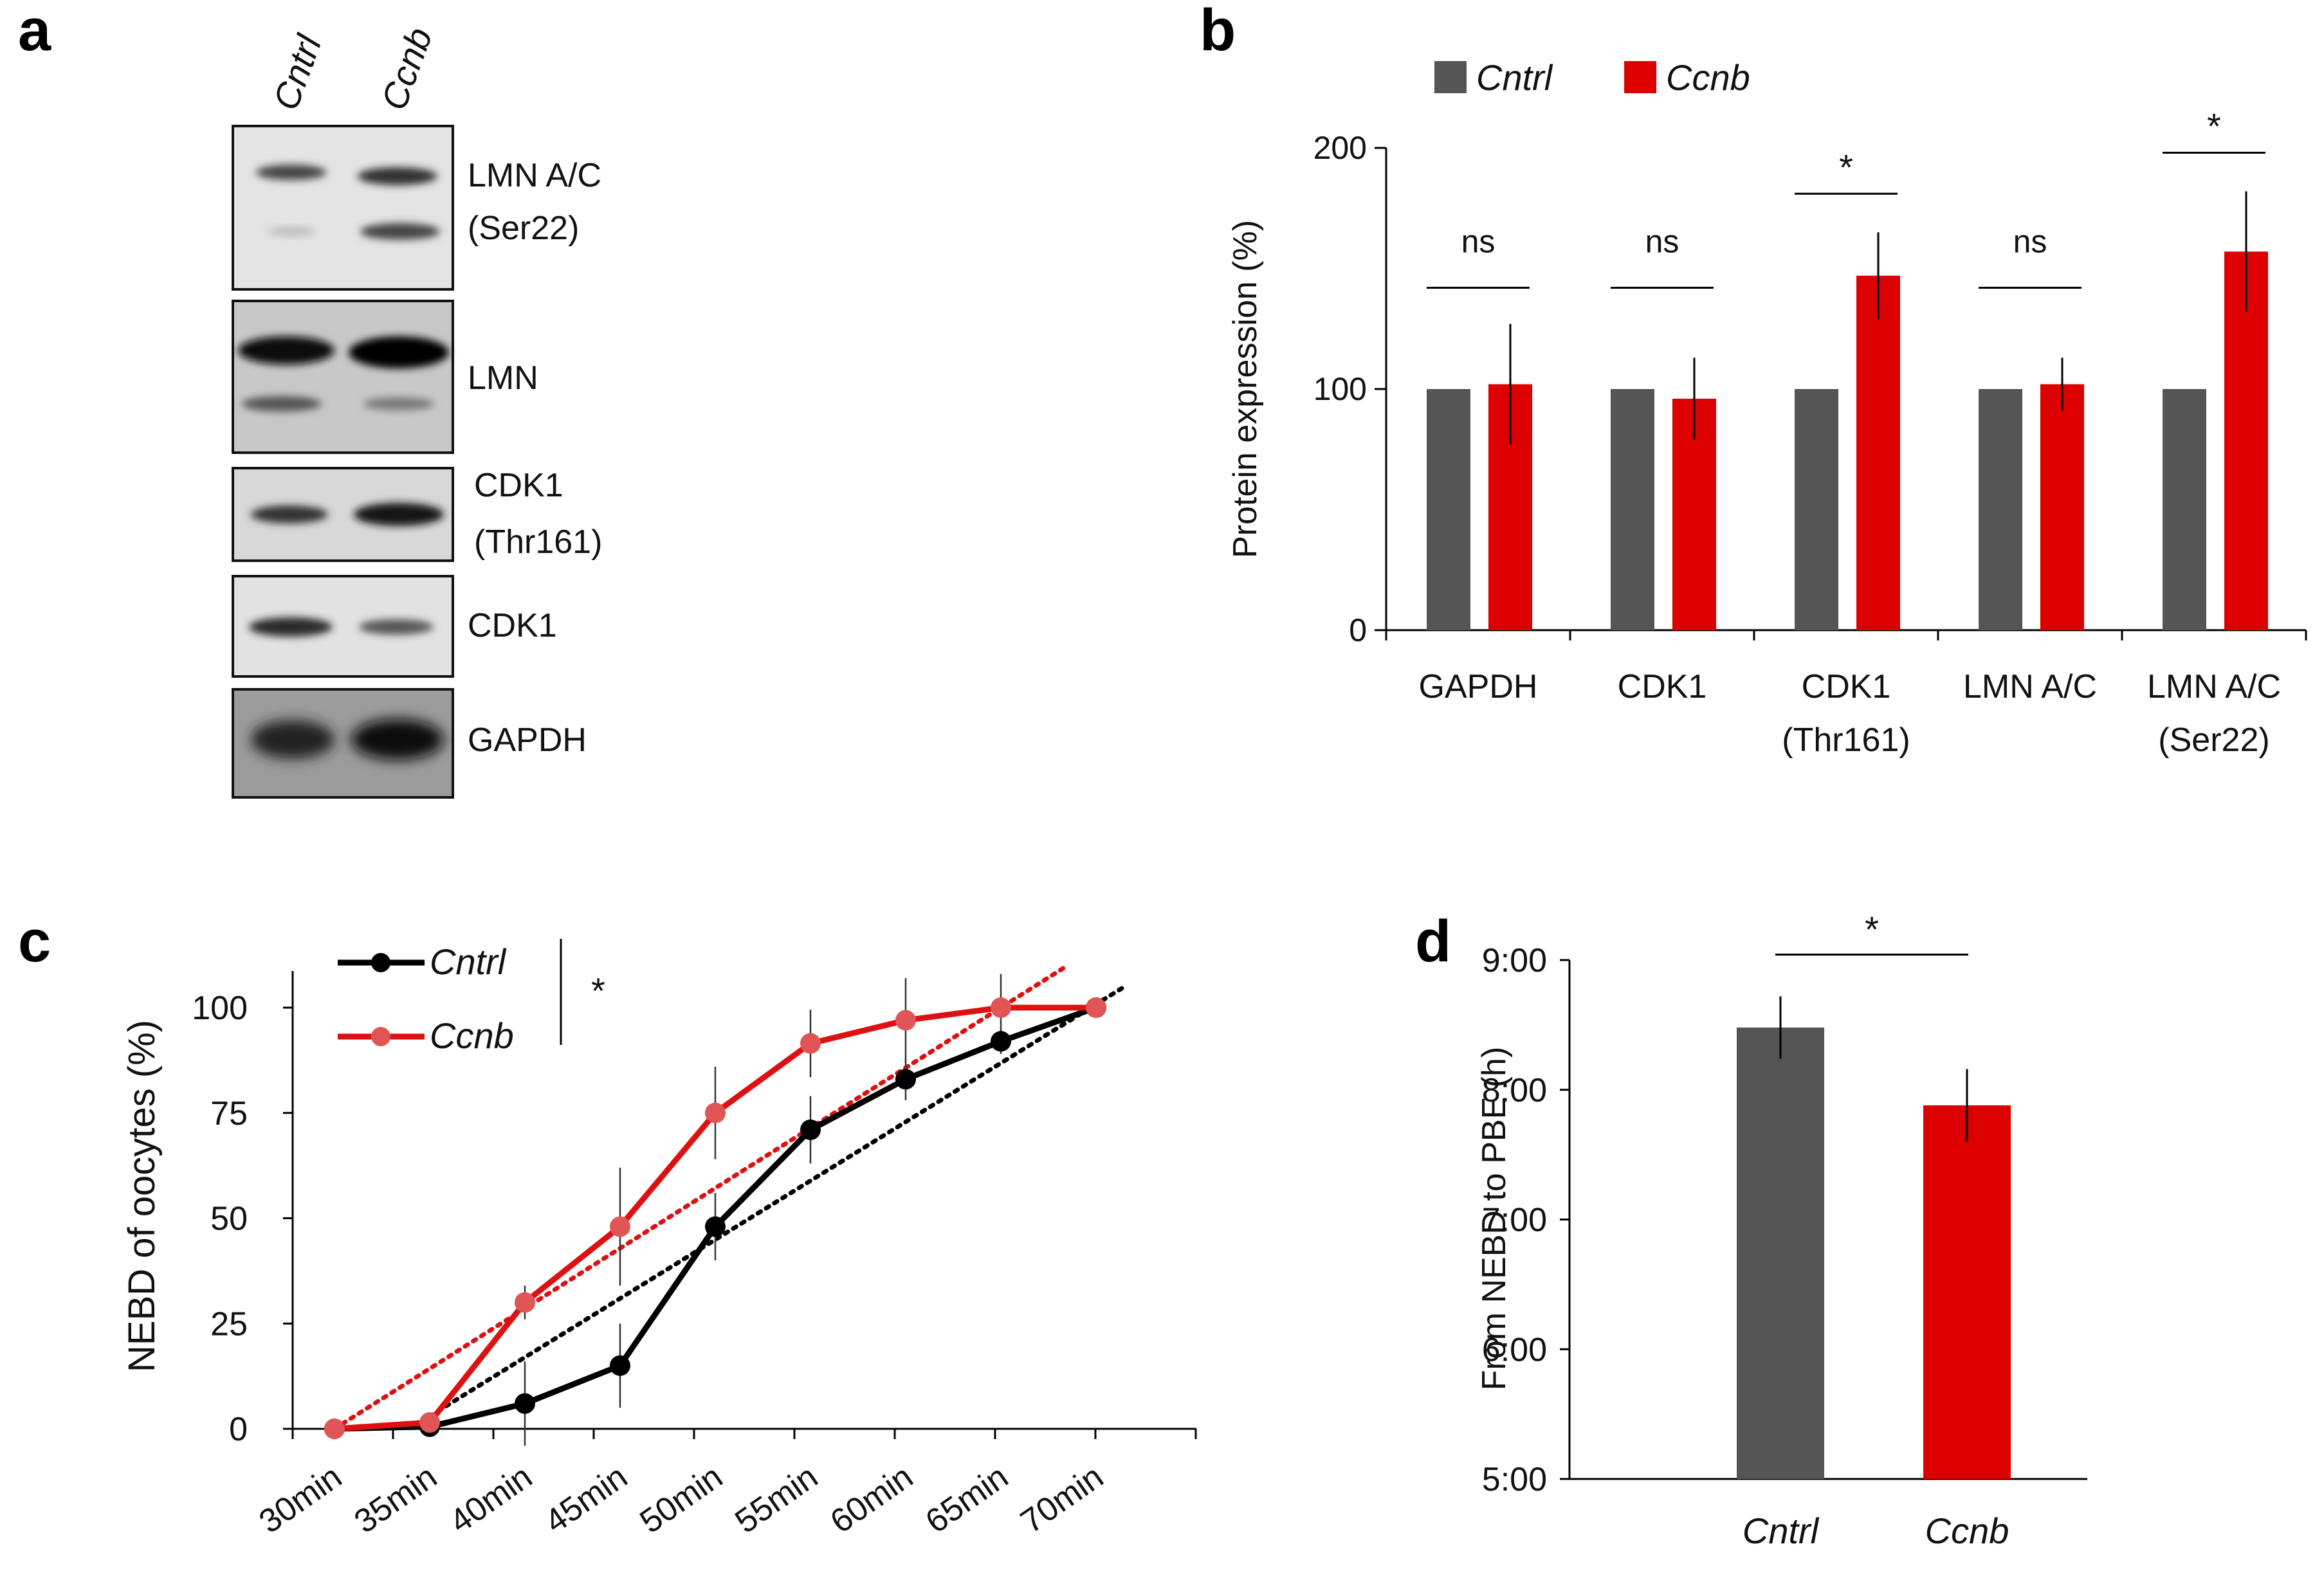 The width and height of the screenshot is (2324, 1569). I want to click on d-bar-ccnb, so click(1967, 1292).